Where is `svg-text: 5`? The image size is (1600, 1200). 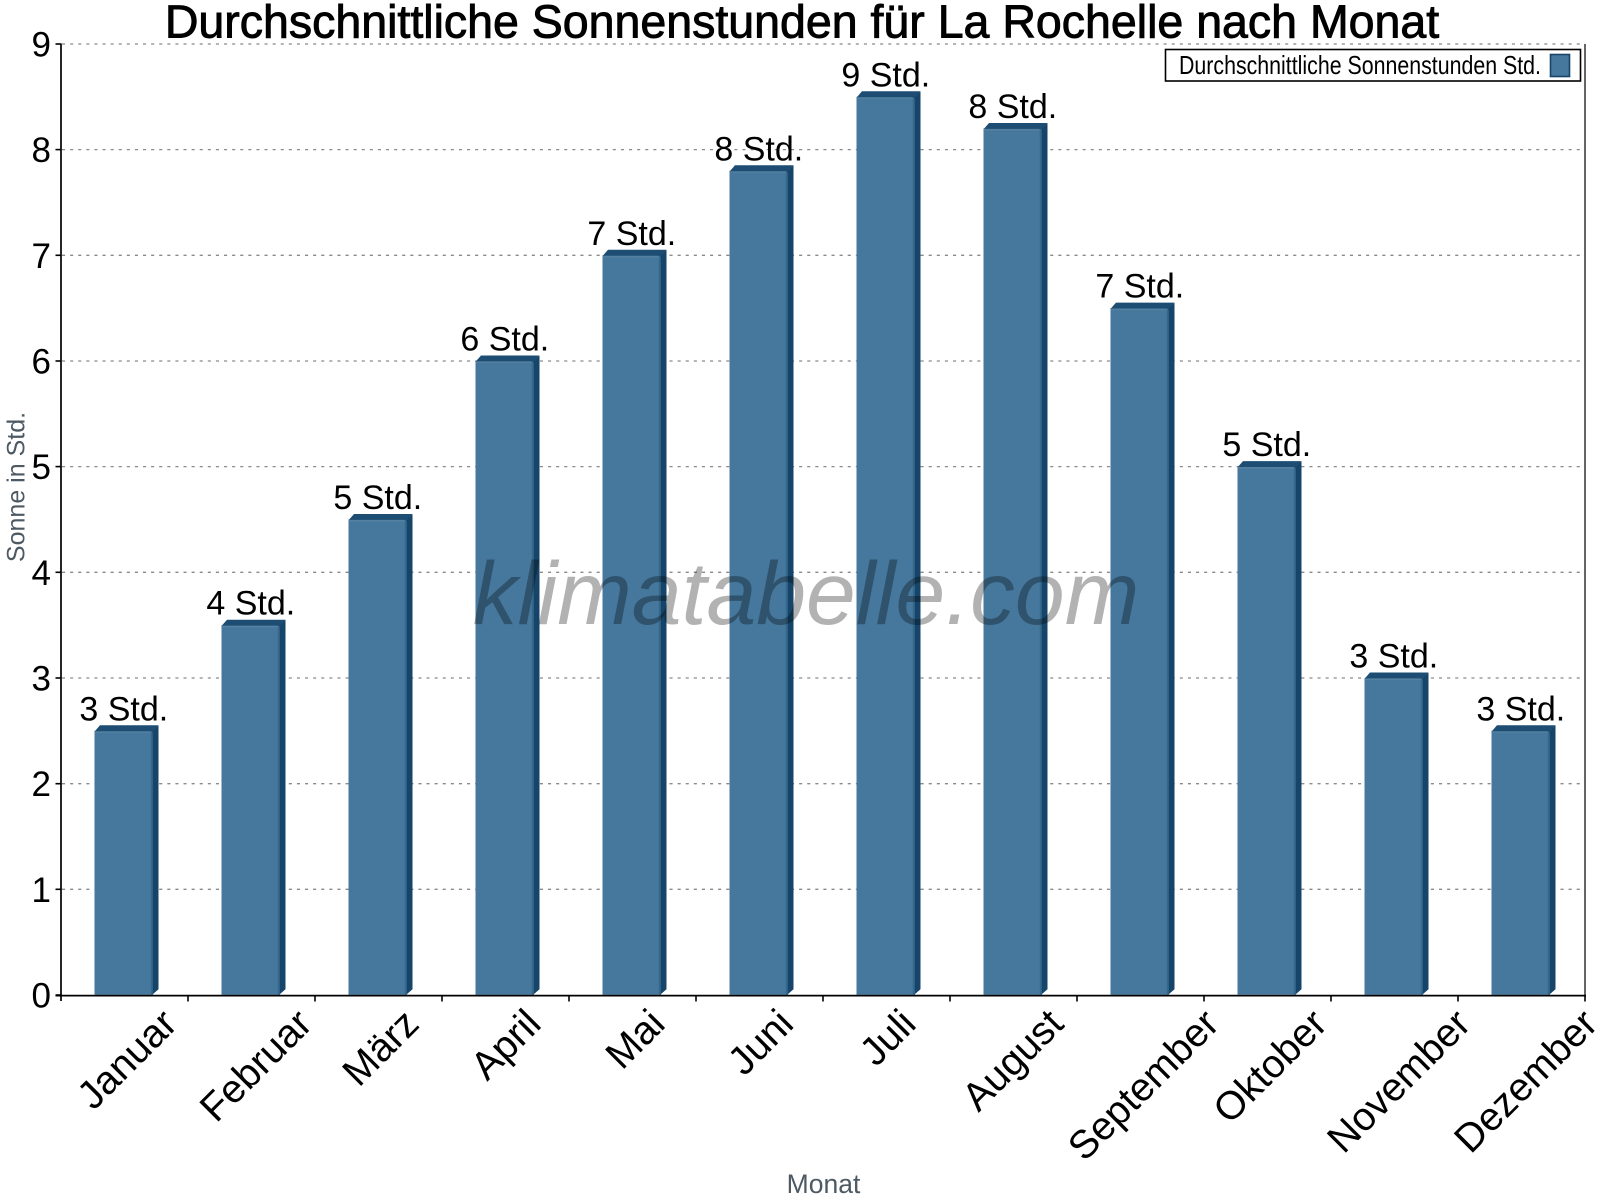
svg-text: 5 is located at coordinates (41, 467).